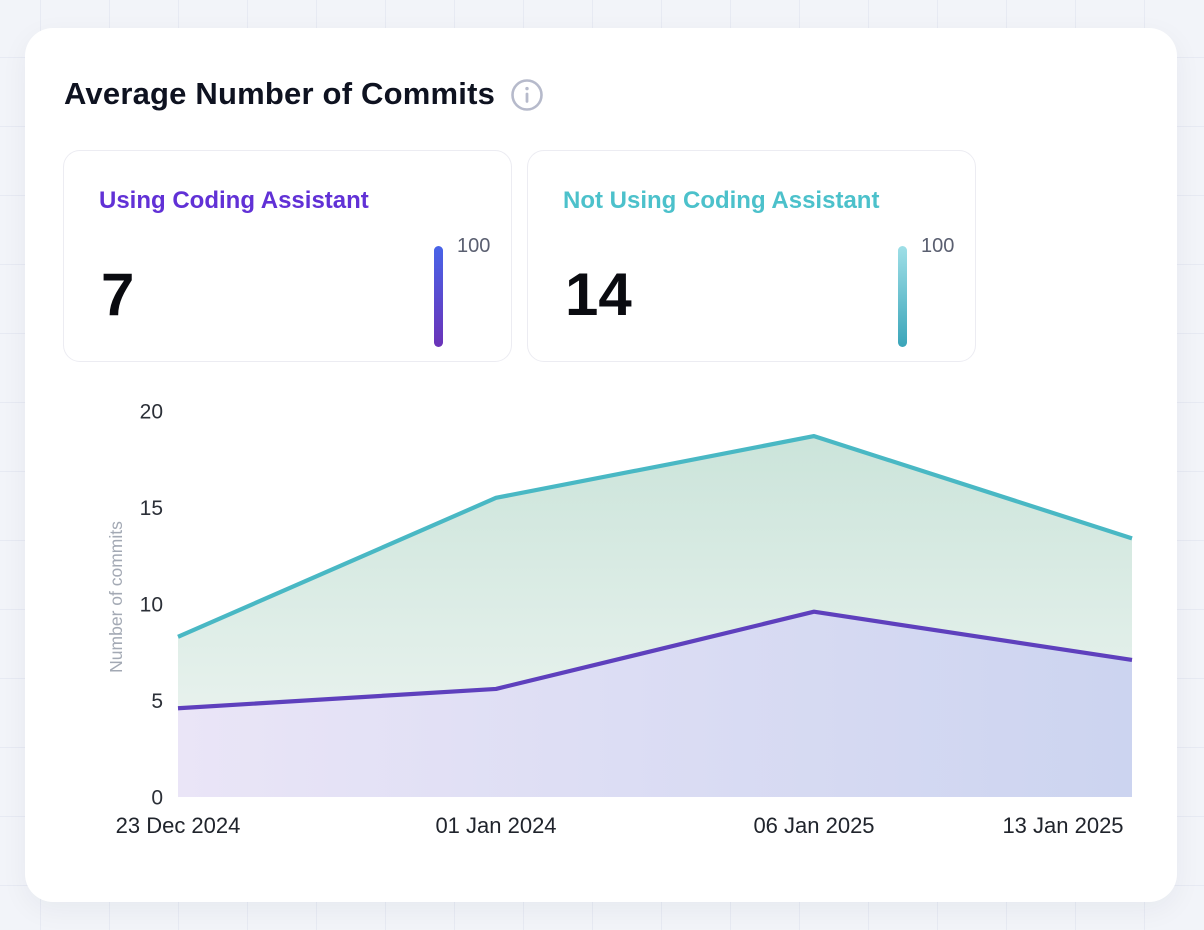  Describe the element at coordinates (813, 825) in the screenshot. I see `x-tick-label: 06 Jan 2025` at that location.